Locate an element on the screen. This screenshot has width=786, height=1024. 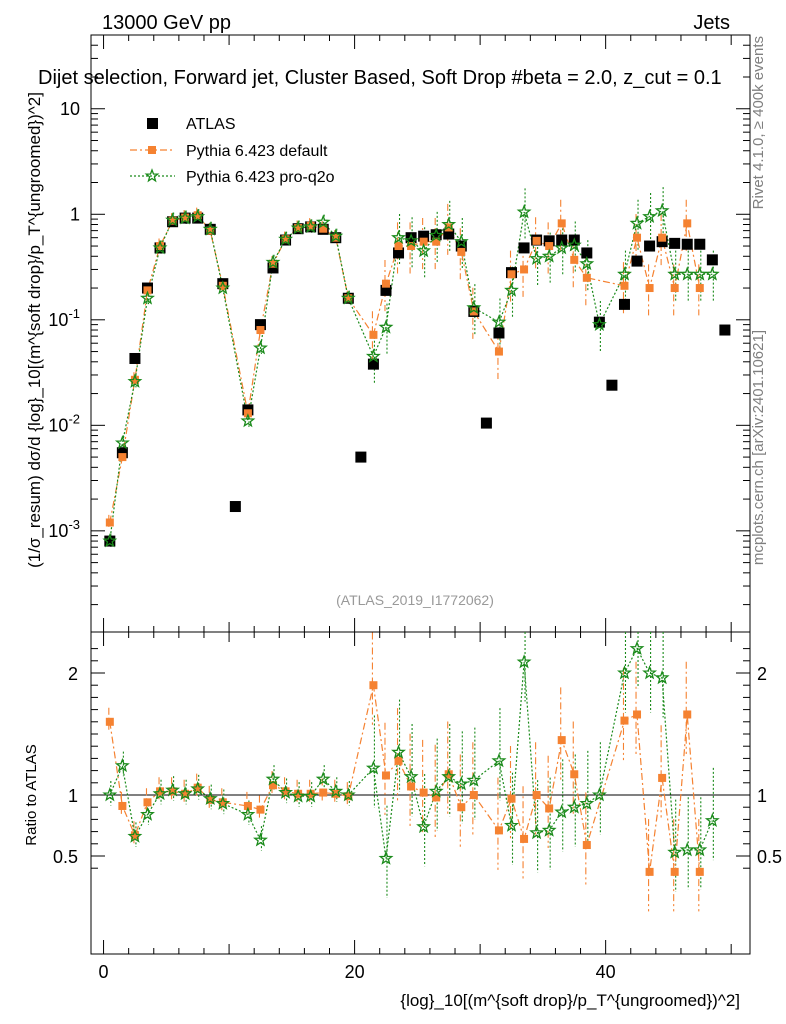
rivet-label: Rivet 4.1.0, ≥ 400k events is located at coordinates (758, 122).